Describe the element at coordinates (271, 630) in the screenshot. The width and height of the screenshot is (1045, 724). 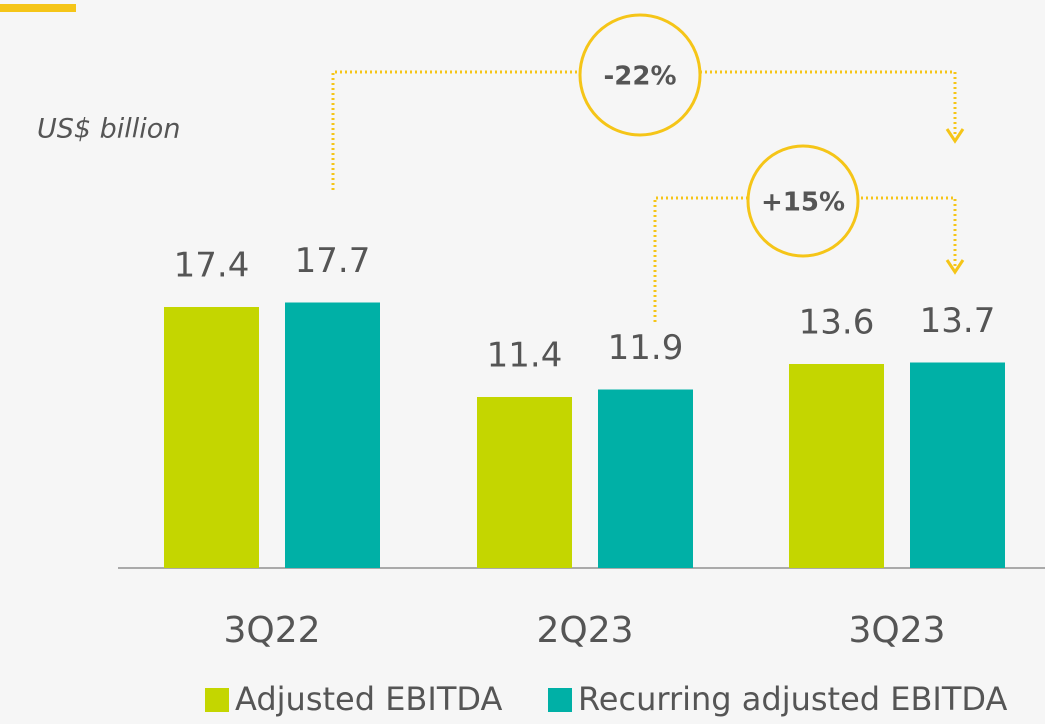
I see `x-tick-label: 3Q22` at that location.